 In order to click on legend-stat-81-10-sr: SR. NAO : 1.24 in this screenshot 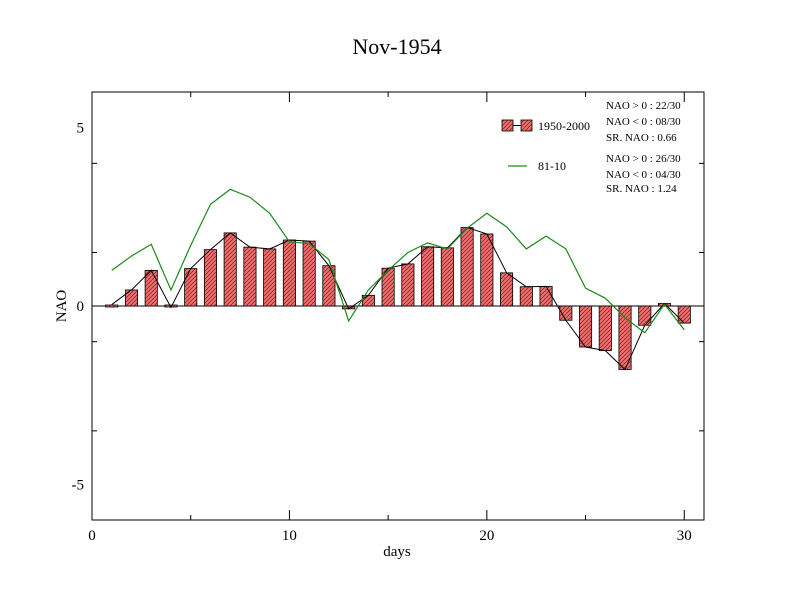, I will do `click(641, 189)`.